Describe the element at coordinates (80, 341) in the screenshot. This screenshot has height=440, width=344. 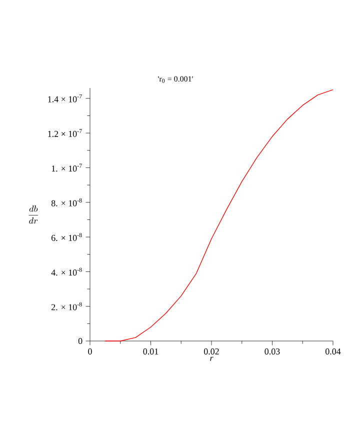
I see `y-tick-label: 0` at that location.